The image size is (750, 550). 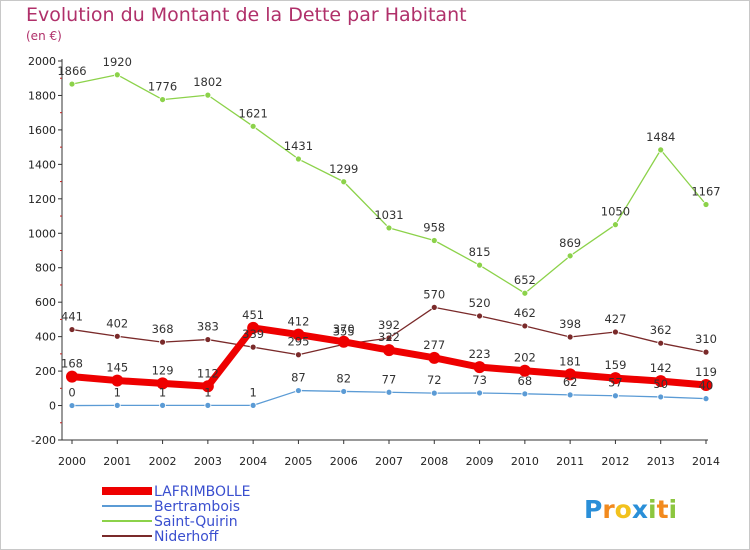 What do you see at coordinates (197, 507) in the screenshot?
I see `legend-label-bertrambois: Bertrambois` at bounding box center [197, 507].